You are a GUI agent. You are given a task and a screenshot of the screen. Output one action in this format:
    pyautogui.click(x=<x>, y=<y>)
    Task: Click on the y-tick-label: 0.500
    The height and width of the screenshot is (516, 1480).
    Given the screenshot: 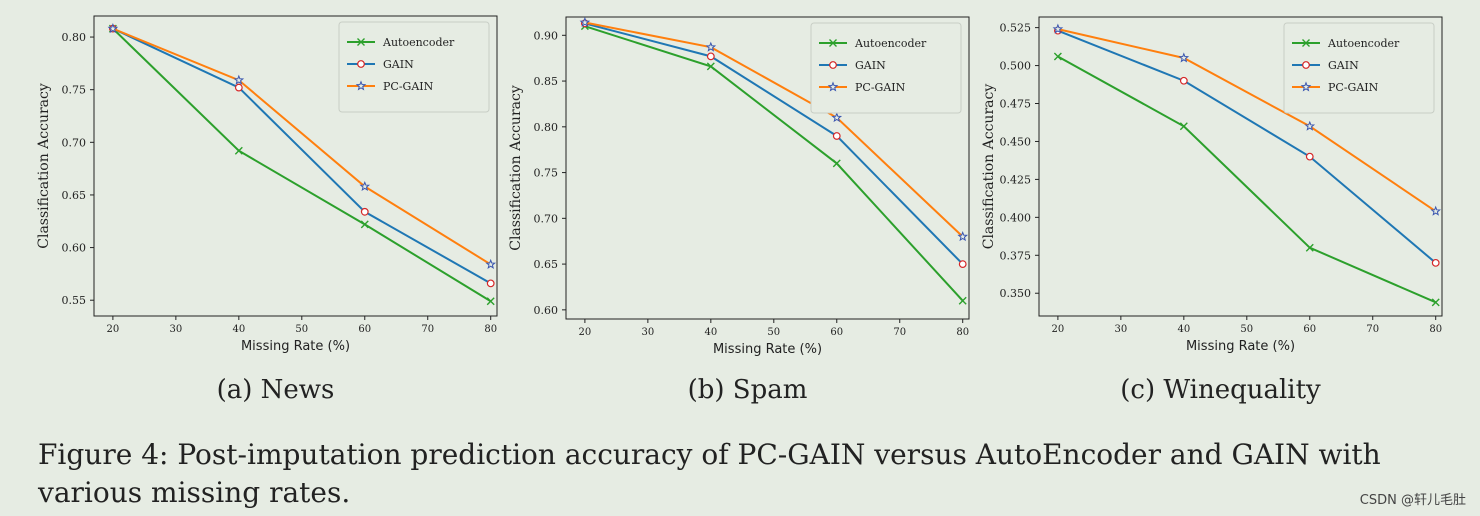 What is the action you would take?
    pyautogui.click(x=1016, y=66)
    